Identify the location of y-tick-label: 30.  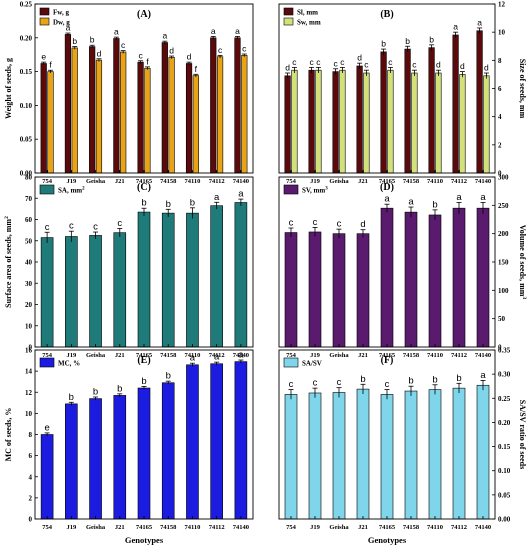
(29, 284).